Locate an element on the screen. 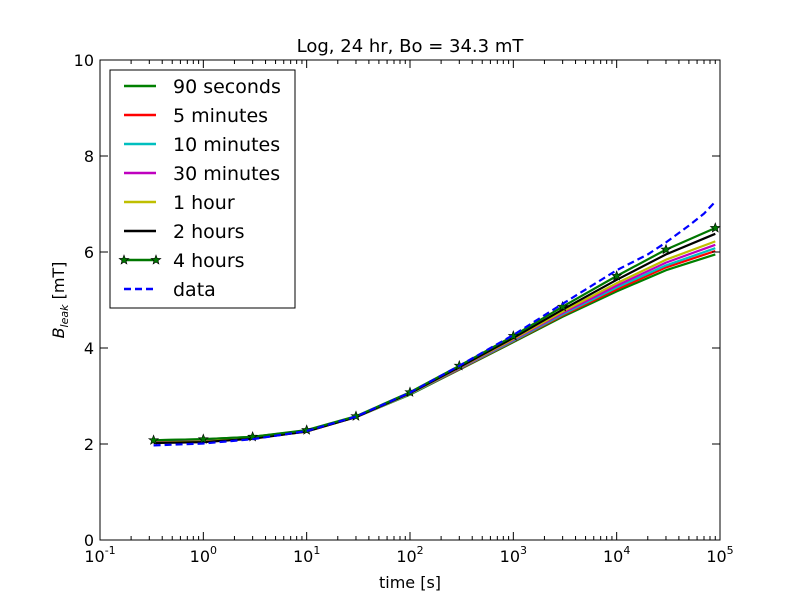 The width and height of the screenshot is (800, 600). y-axis-title: Bleak [mT] is located at coordinates (60, 300).